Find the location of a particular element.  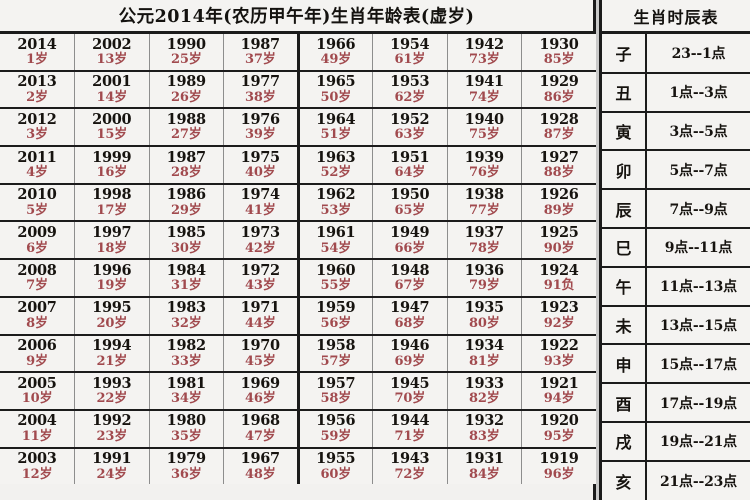

birth-year: 2011 is located at coordinates (37, 157).